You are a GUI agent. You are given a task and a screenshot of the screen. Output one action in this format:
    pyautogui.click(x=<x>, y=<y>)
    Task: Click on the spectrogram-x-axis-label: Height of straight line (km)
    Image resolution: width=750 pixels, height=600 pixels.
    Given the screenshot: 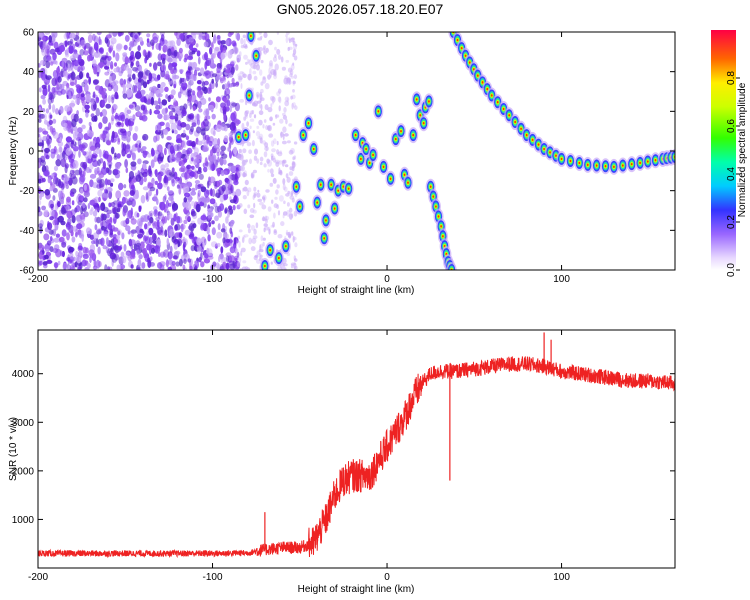 What is the action you would take?
    pyautogui.click(x=356, y=290)
    